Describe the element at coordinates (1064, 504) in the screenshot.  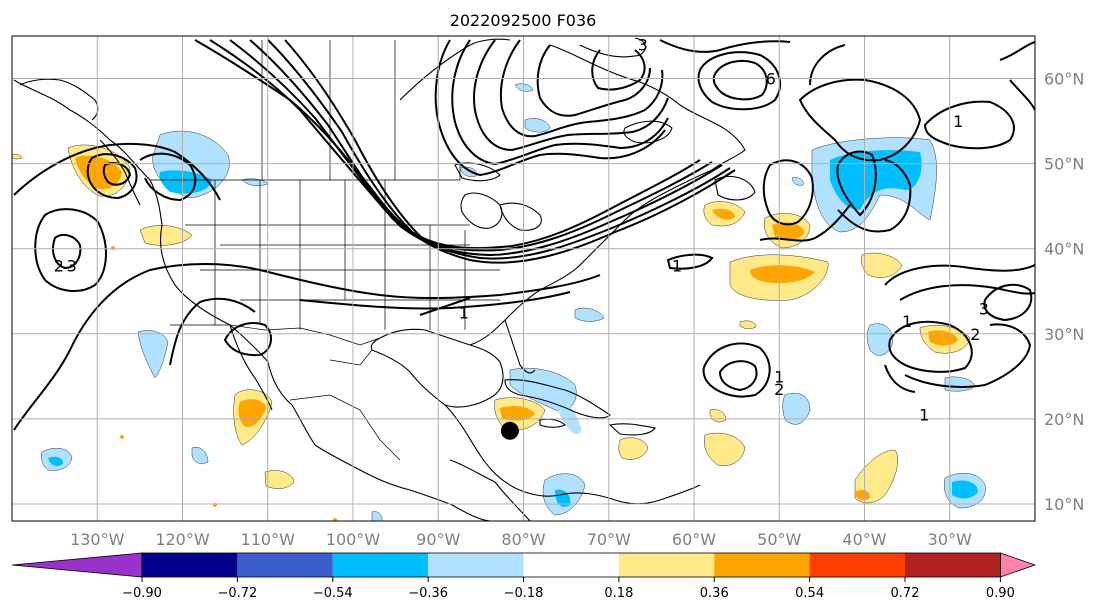
I see `lat-tick-label: 10°N` at that location.